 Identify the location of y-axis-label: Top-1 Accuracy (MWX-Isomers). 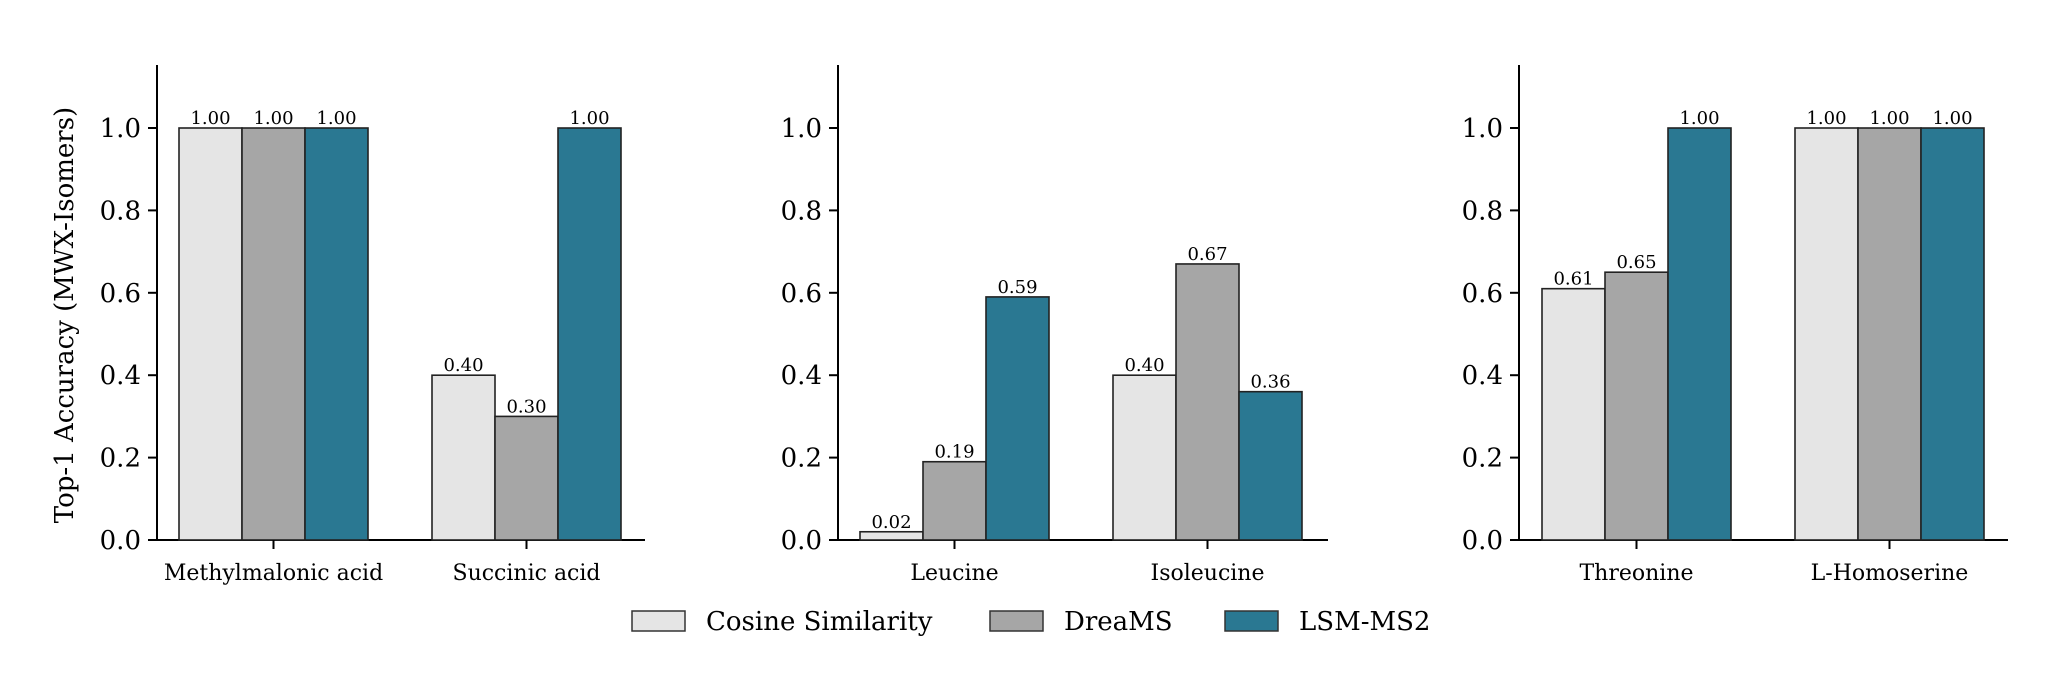
(65, 315).